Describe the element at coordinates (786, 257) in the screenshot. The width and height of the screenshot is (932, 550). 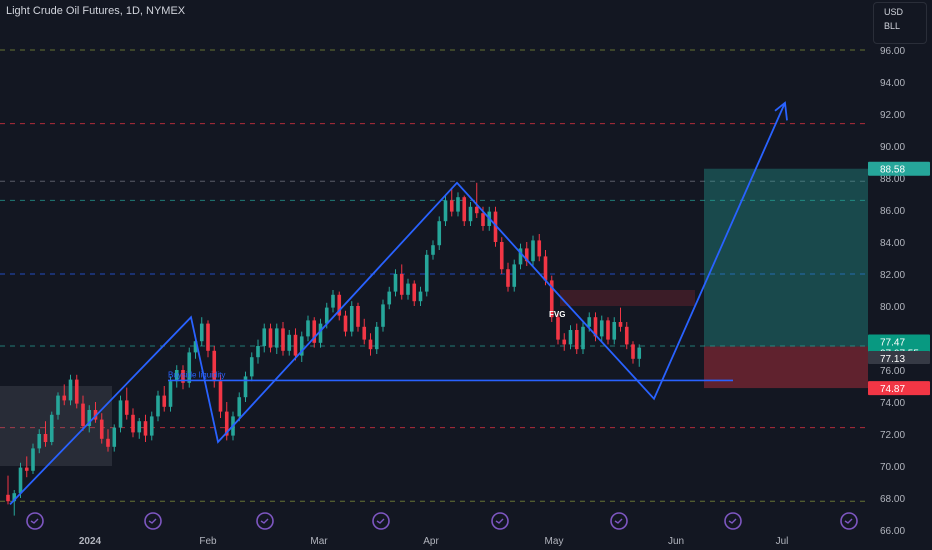
I see `target-zone` at that location.